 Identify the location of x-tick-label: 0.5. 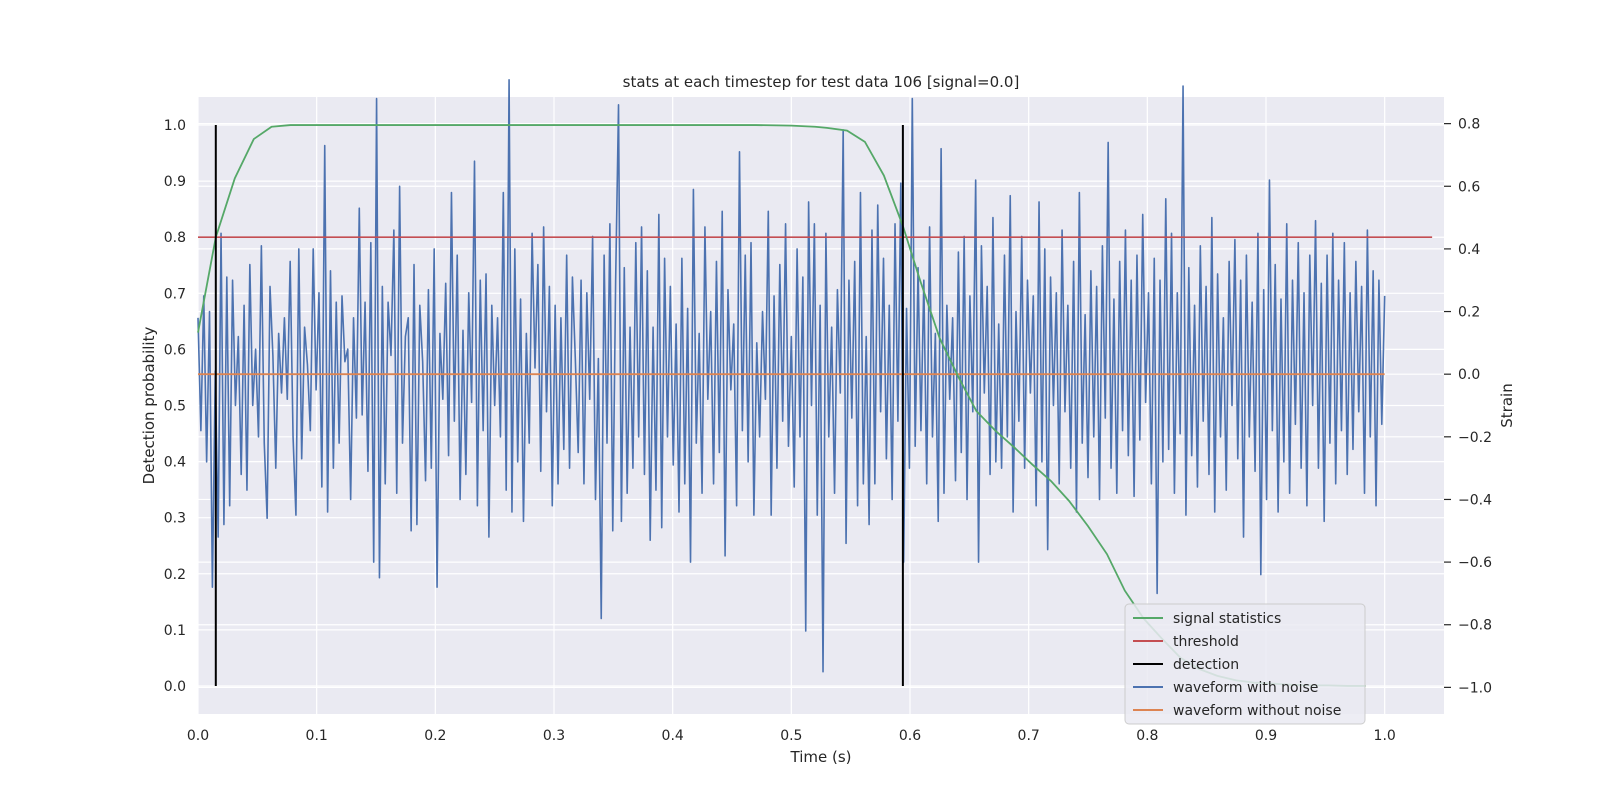
(791, 736).